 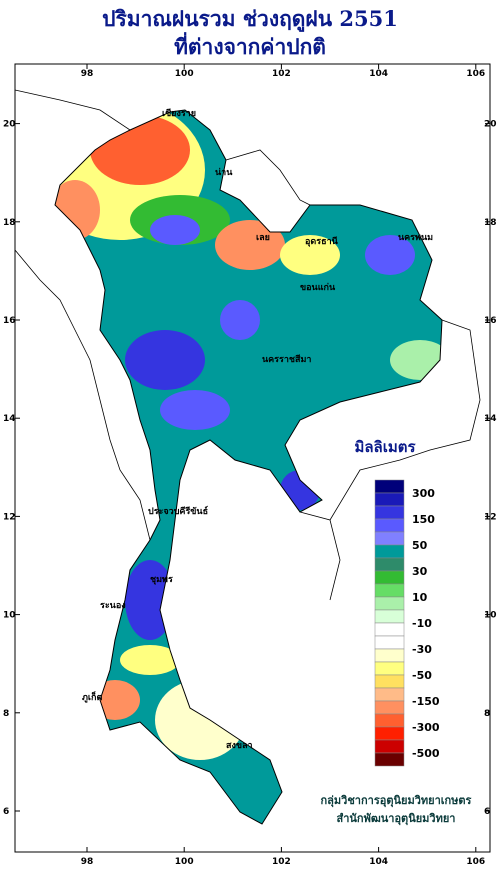 What do you see at coordinates (415, 238) in the screenshot?
I see `place-label: นครพนม` at bounding box center [415, 238].